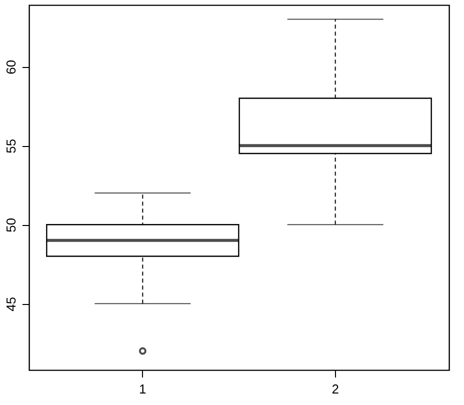  What do you see at coordinates (11, 67) in the screenshot?
I see `y-tick-label: 60` at bounding box center [11, 67].